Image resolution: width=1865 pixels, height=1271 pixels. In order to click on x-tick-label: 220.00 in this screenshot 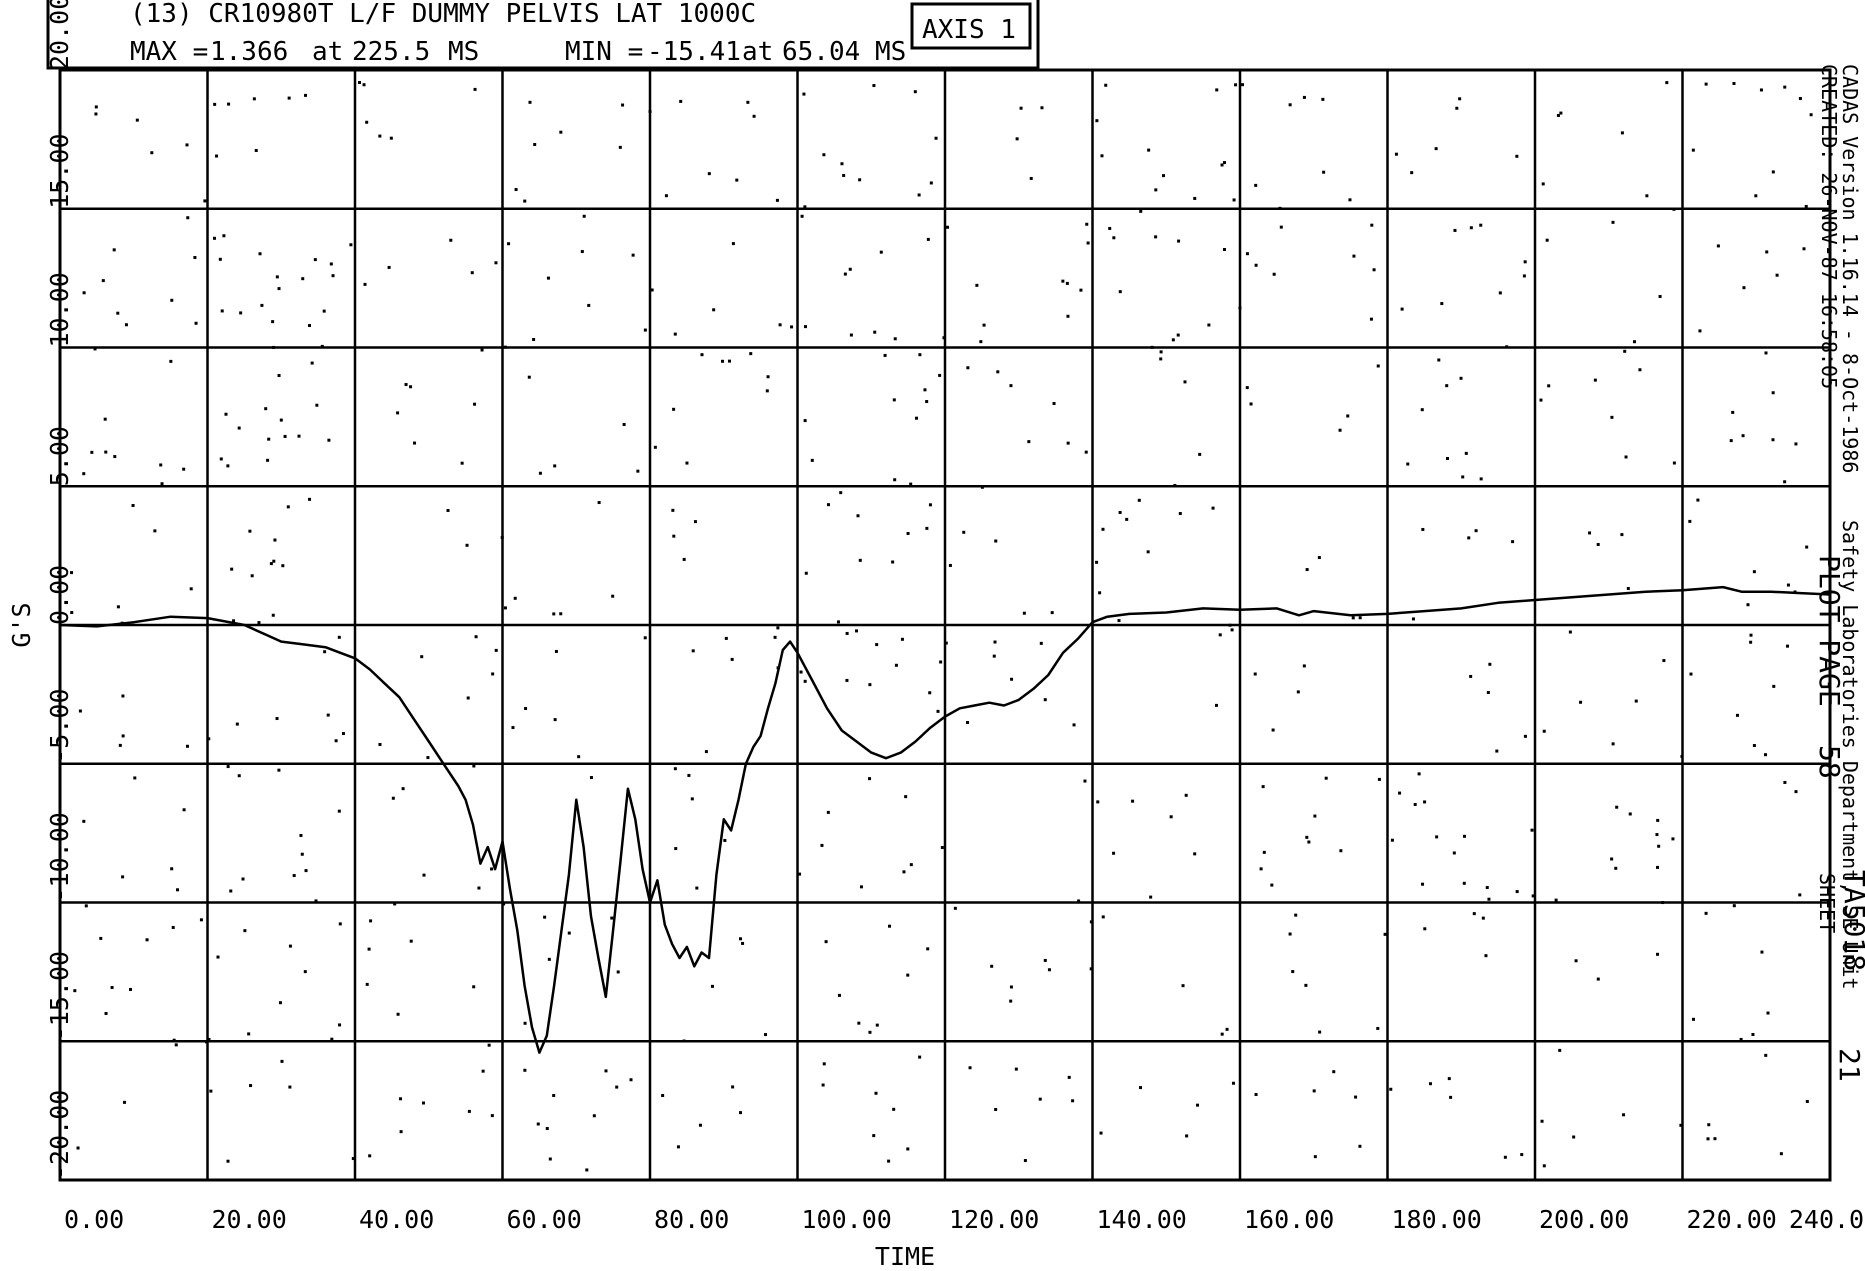, I will do `click(1732, 1219)`.